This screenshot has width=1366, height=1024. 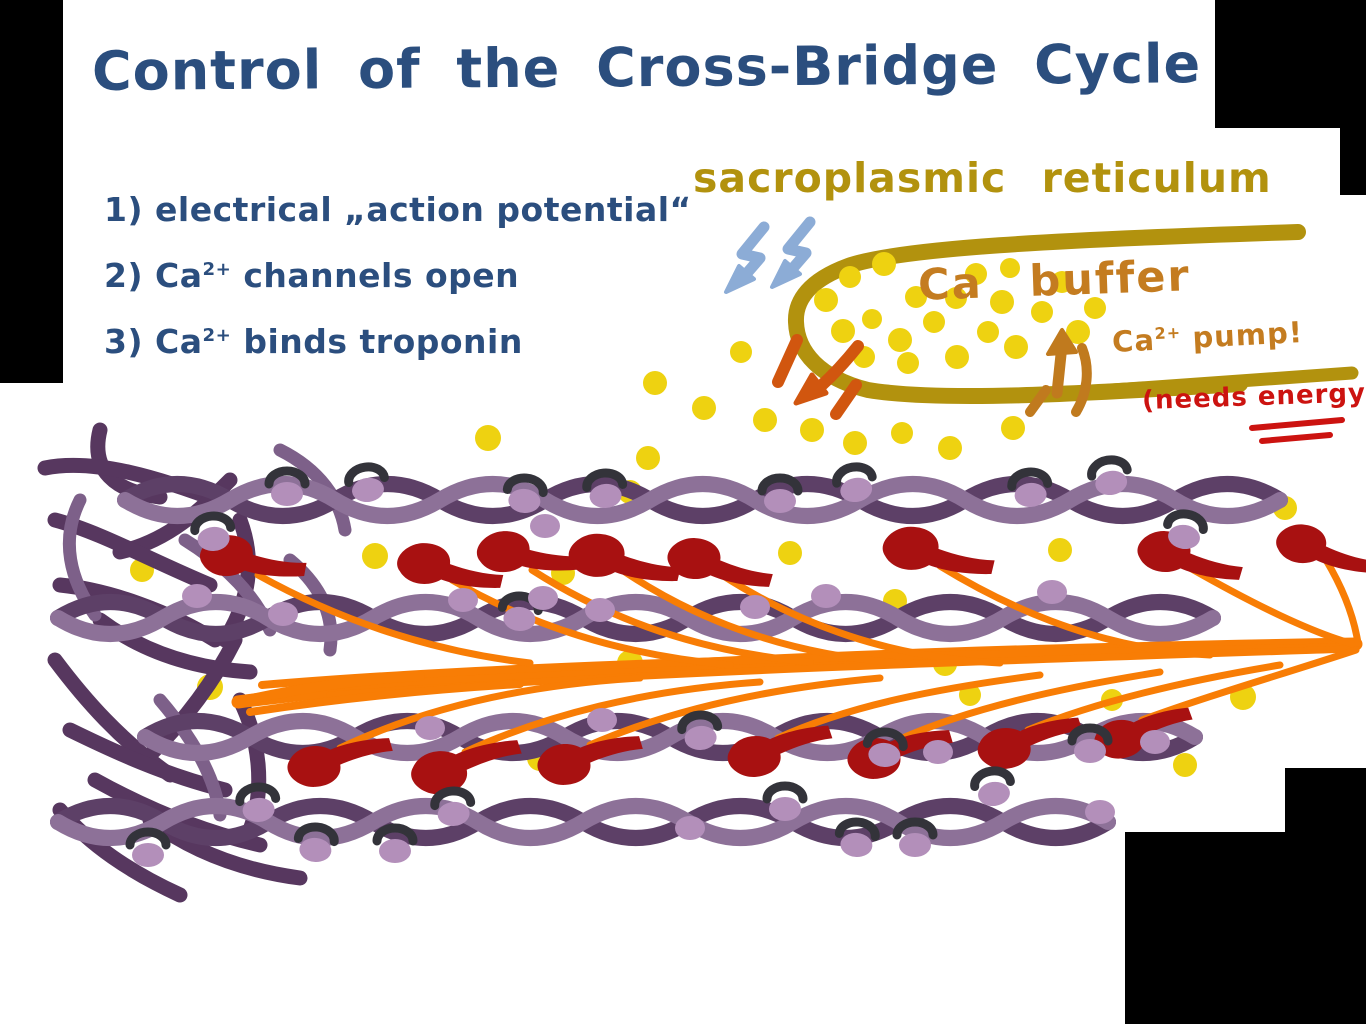 What do you see at coordinates (982, 178) in the screenshot?
I see `sarcoplasmic-reticulum-label: sacroplasmic reticulum` at bounding box center [982, 178].